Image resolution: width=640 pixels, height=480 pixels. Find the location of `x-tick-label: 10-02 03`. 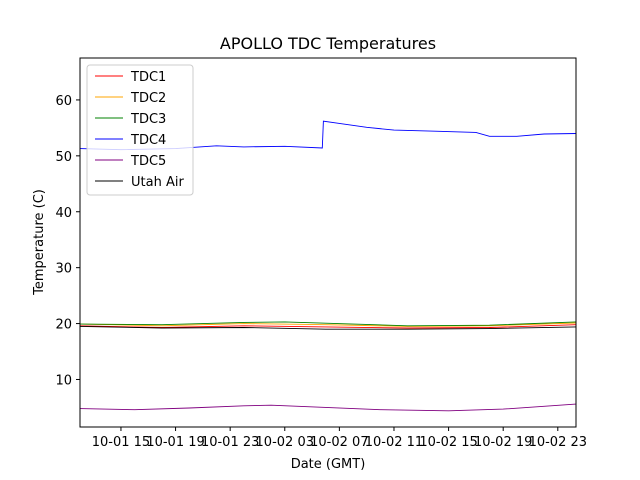

x-tick-label: 10-02 03 is located at coordinates (285, 442).